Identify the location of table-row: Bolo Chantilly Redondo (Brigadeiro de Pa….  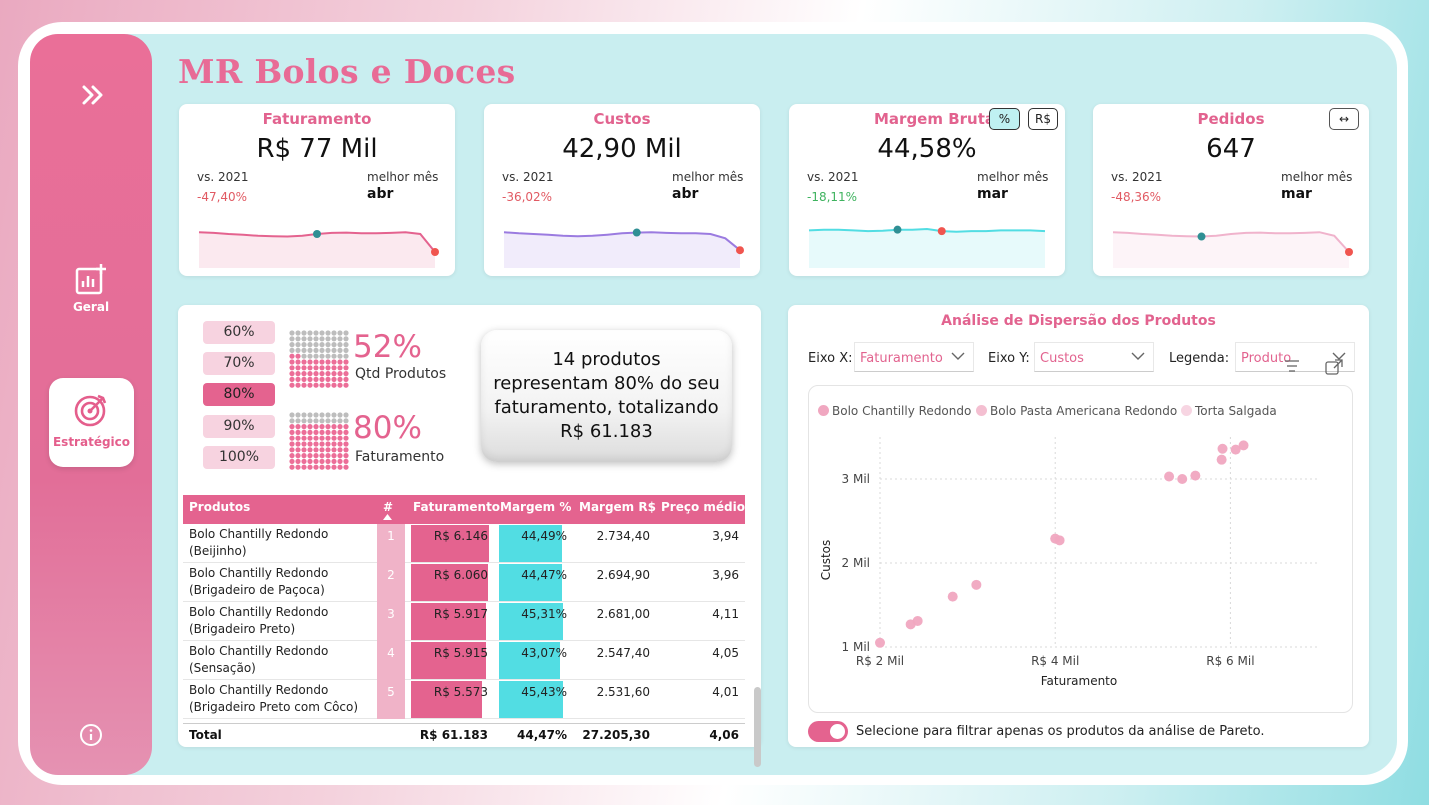
(464, 582).